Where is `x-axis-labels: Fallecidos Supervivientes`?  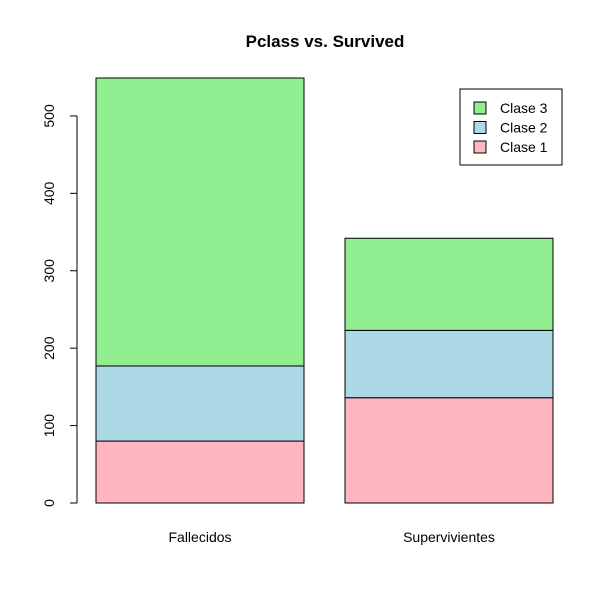 x-axis-labels: Fallecidos Supervivientes is located at coordinates (331, 537).